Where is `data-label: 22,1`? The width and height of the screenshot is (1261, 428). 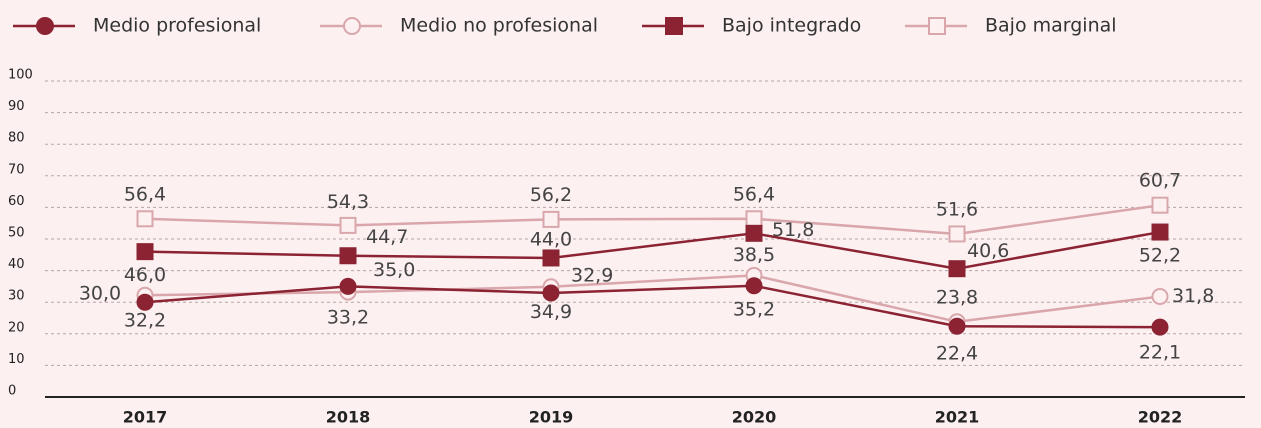 data-label: 22,1 is located at coordinates (1160, 353).